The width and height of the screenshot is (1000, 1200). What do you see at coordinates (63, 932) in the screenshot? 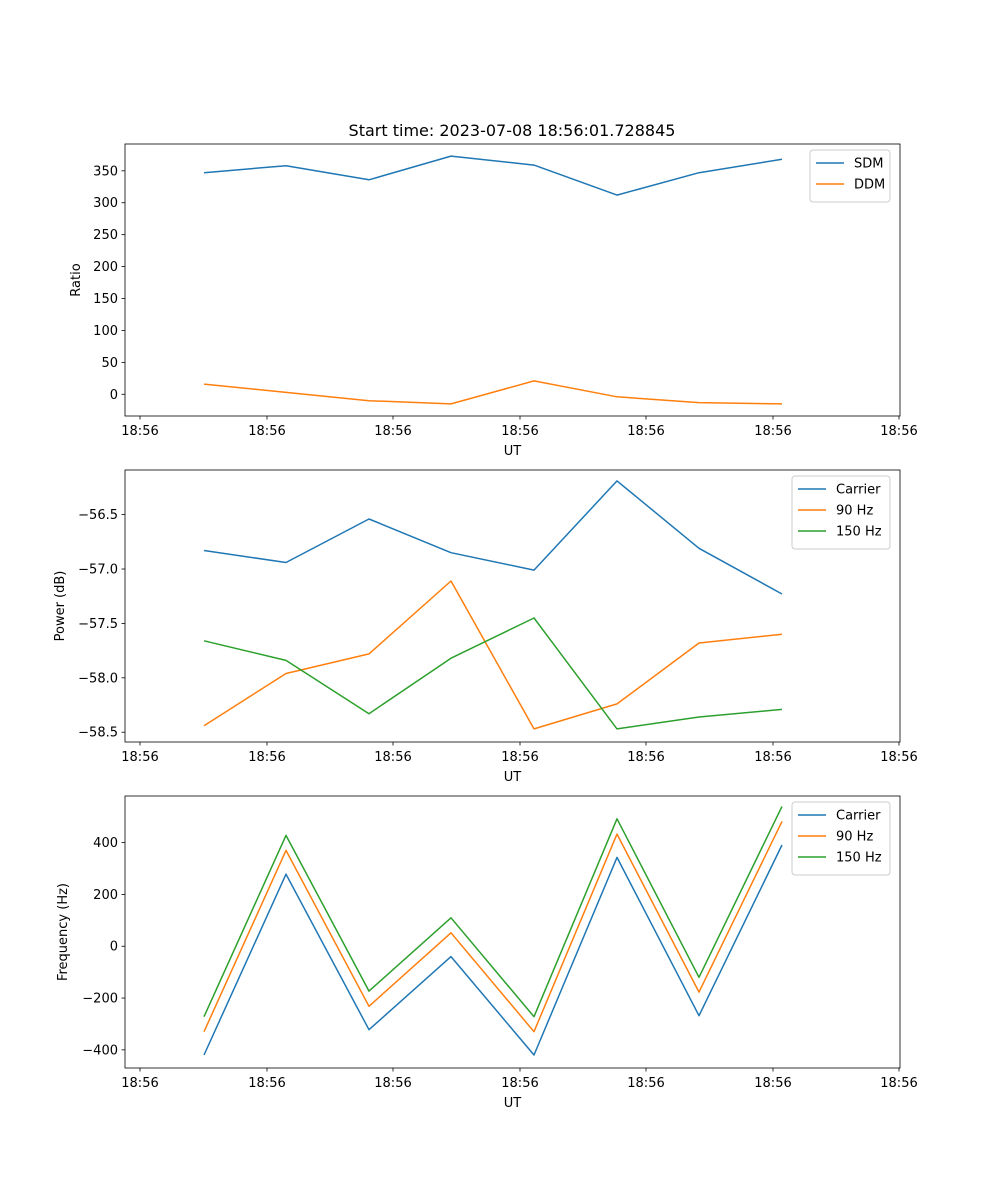
I see `y-axis-label: Frequency (Hz)` at bounding box center [63, 932].